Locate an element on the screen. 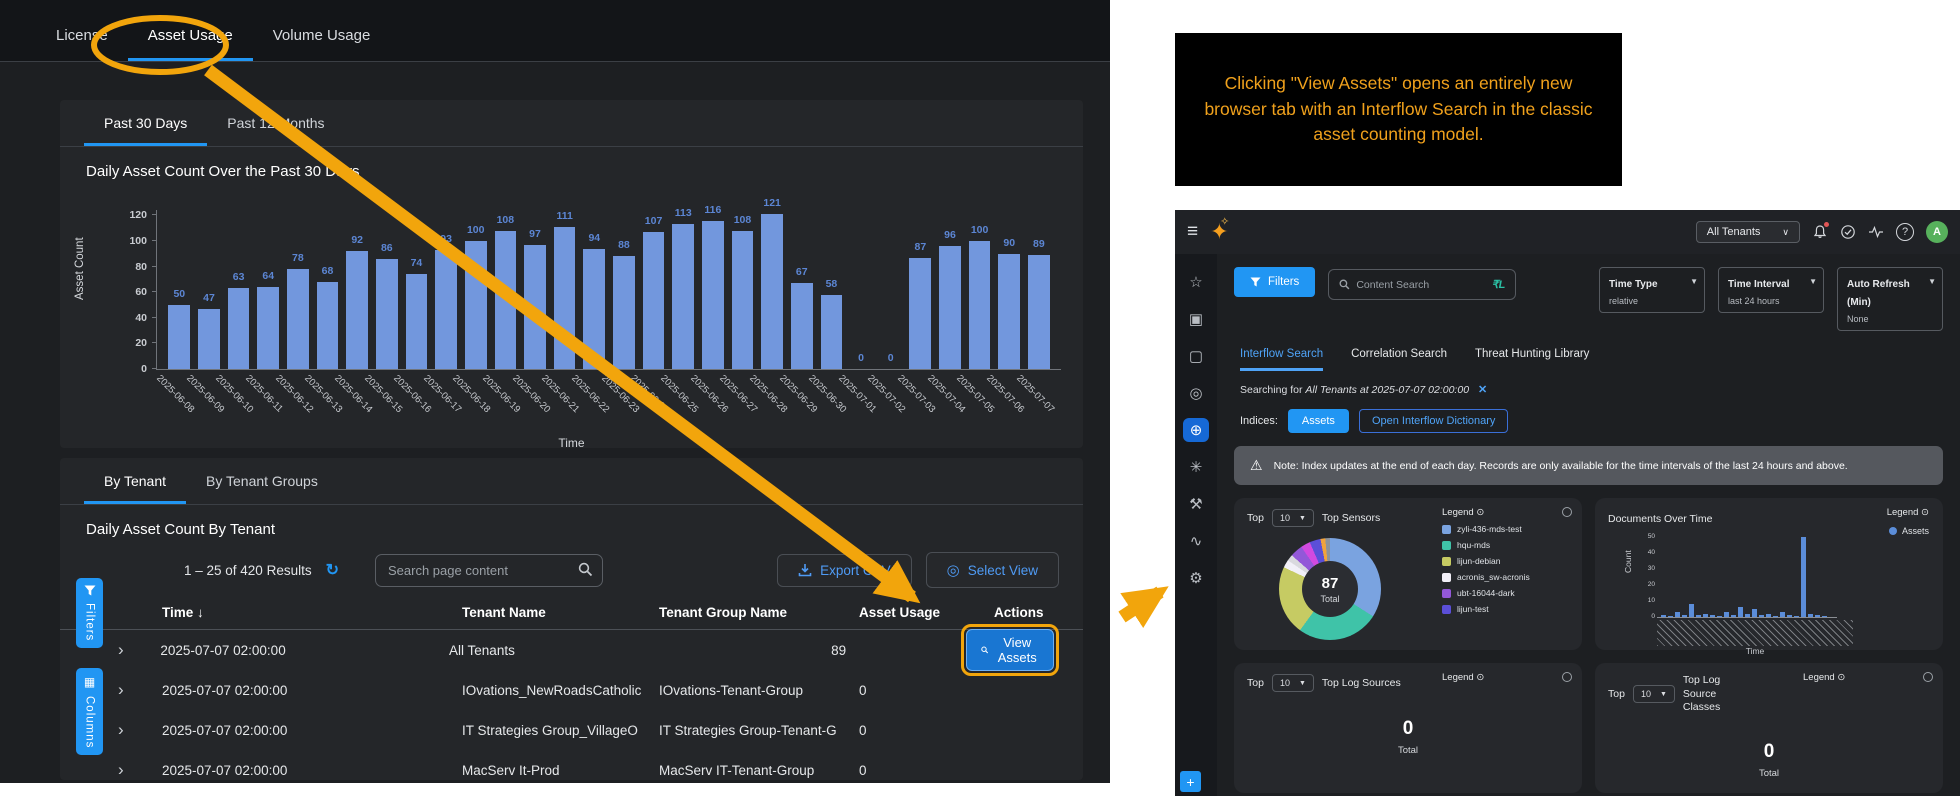 This screenshot has height=796, width=1960. legend-item: ubt-16044-dark is located at coordinates (1497, 593).